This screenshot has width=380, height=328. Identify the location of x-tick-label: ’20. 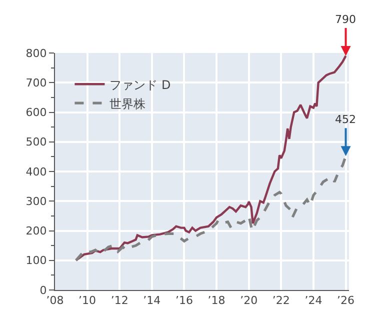
(249, 301).